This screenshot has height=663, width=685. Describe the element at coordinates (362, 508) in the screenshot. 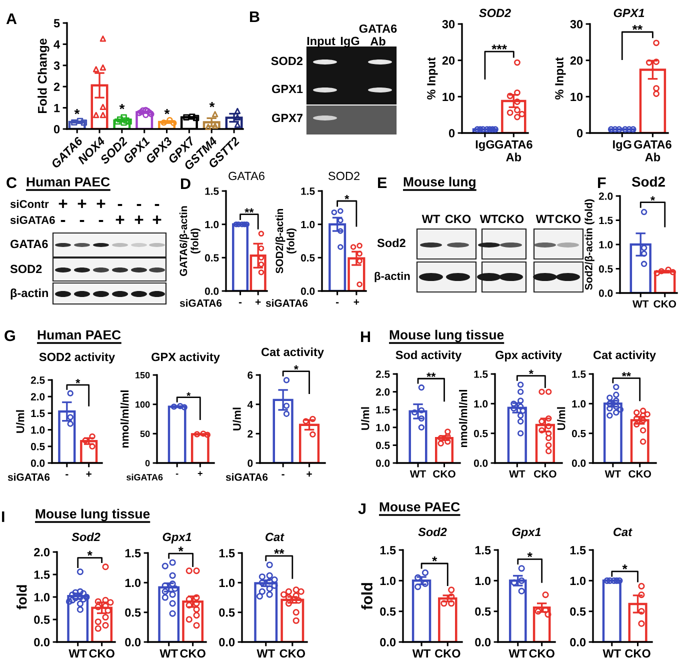

I see `text: J` at that location.